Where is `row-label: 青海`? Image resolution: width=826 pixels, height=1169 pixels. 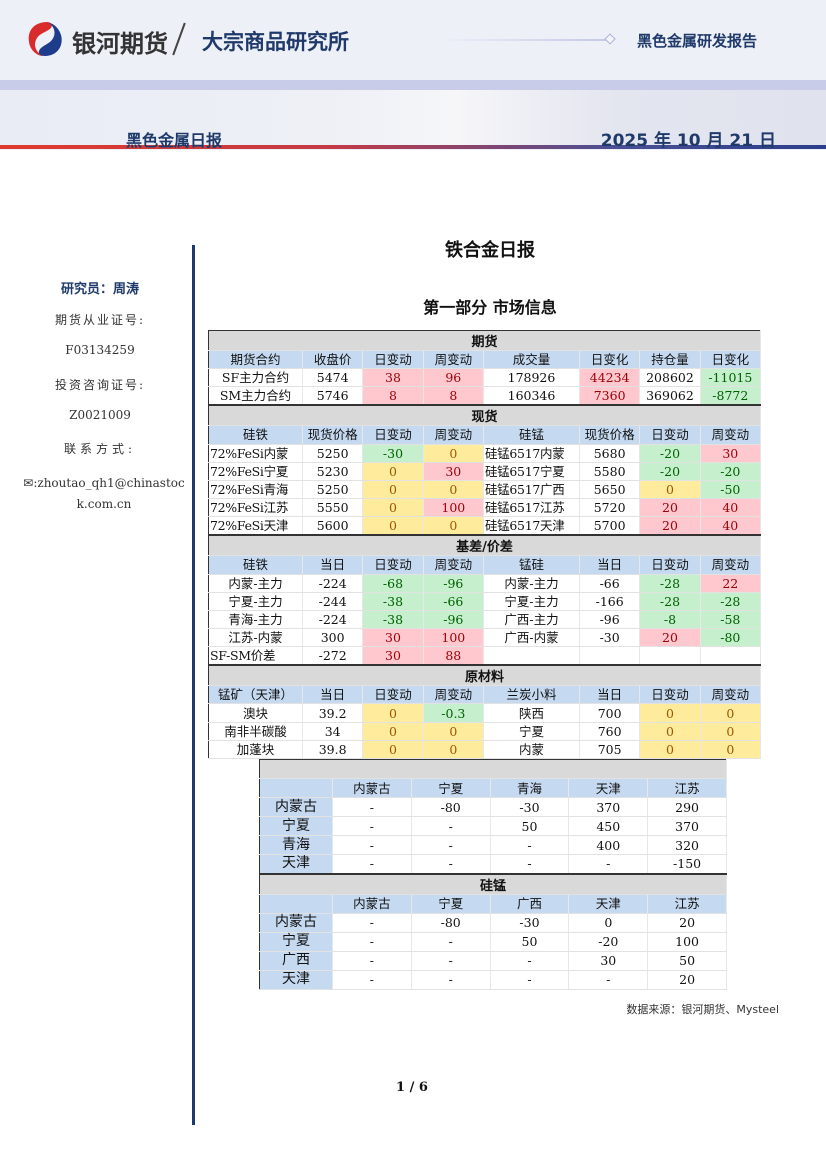 row-label: 青海 is located at coordinates (296, 845).